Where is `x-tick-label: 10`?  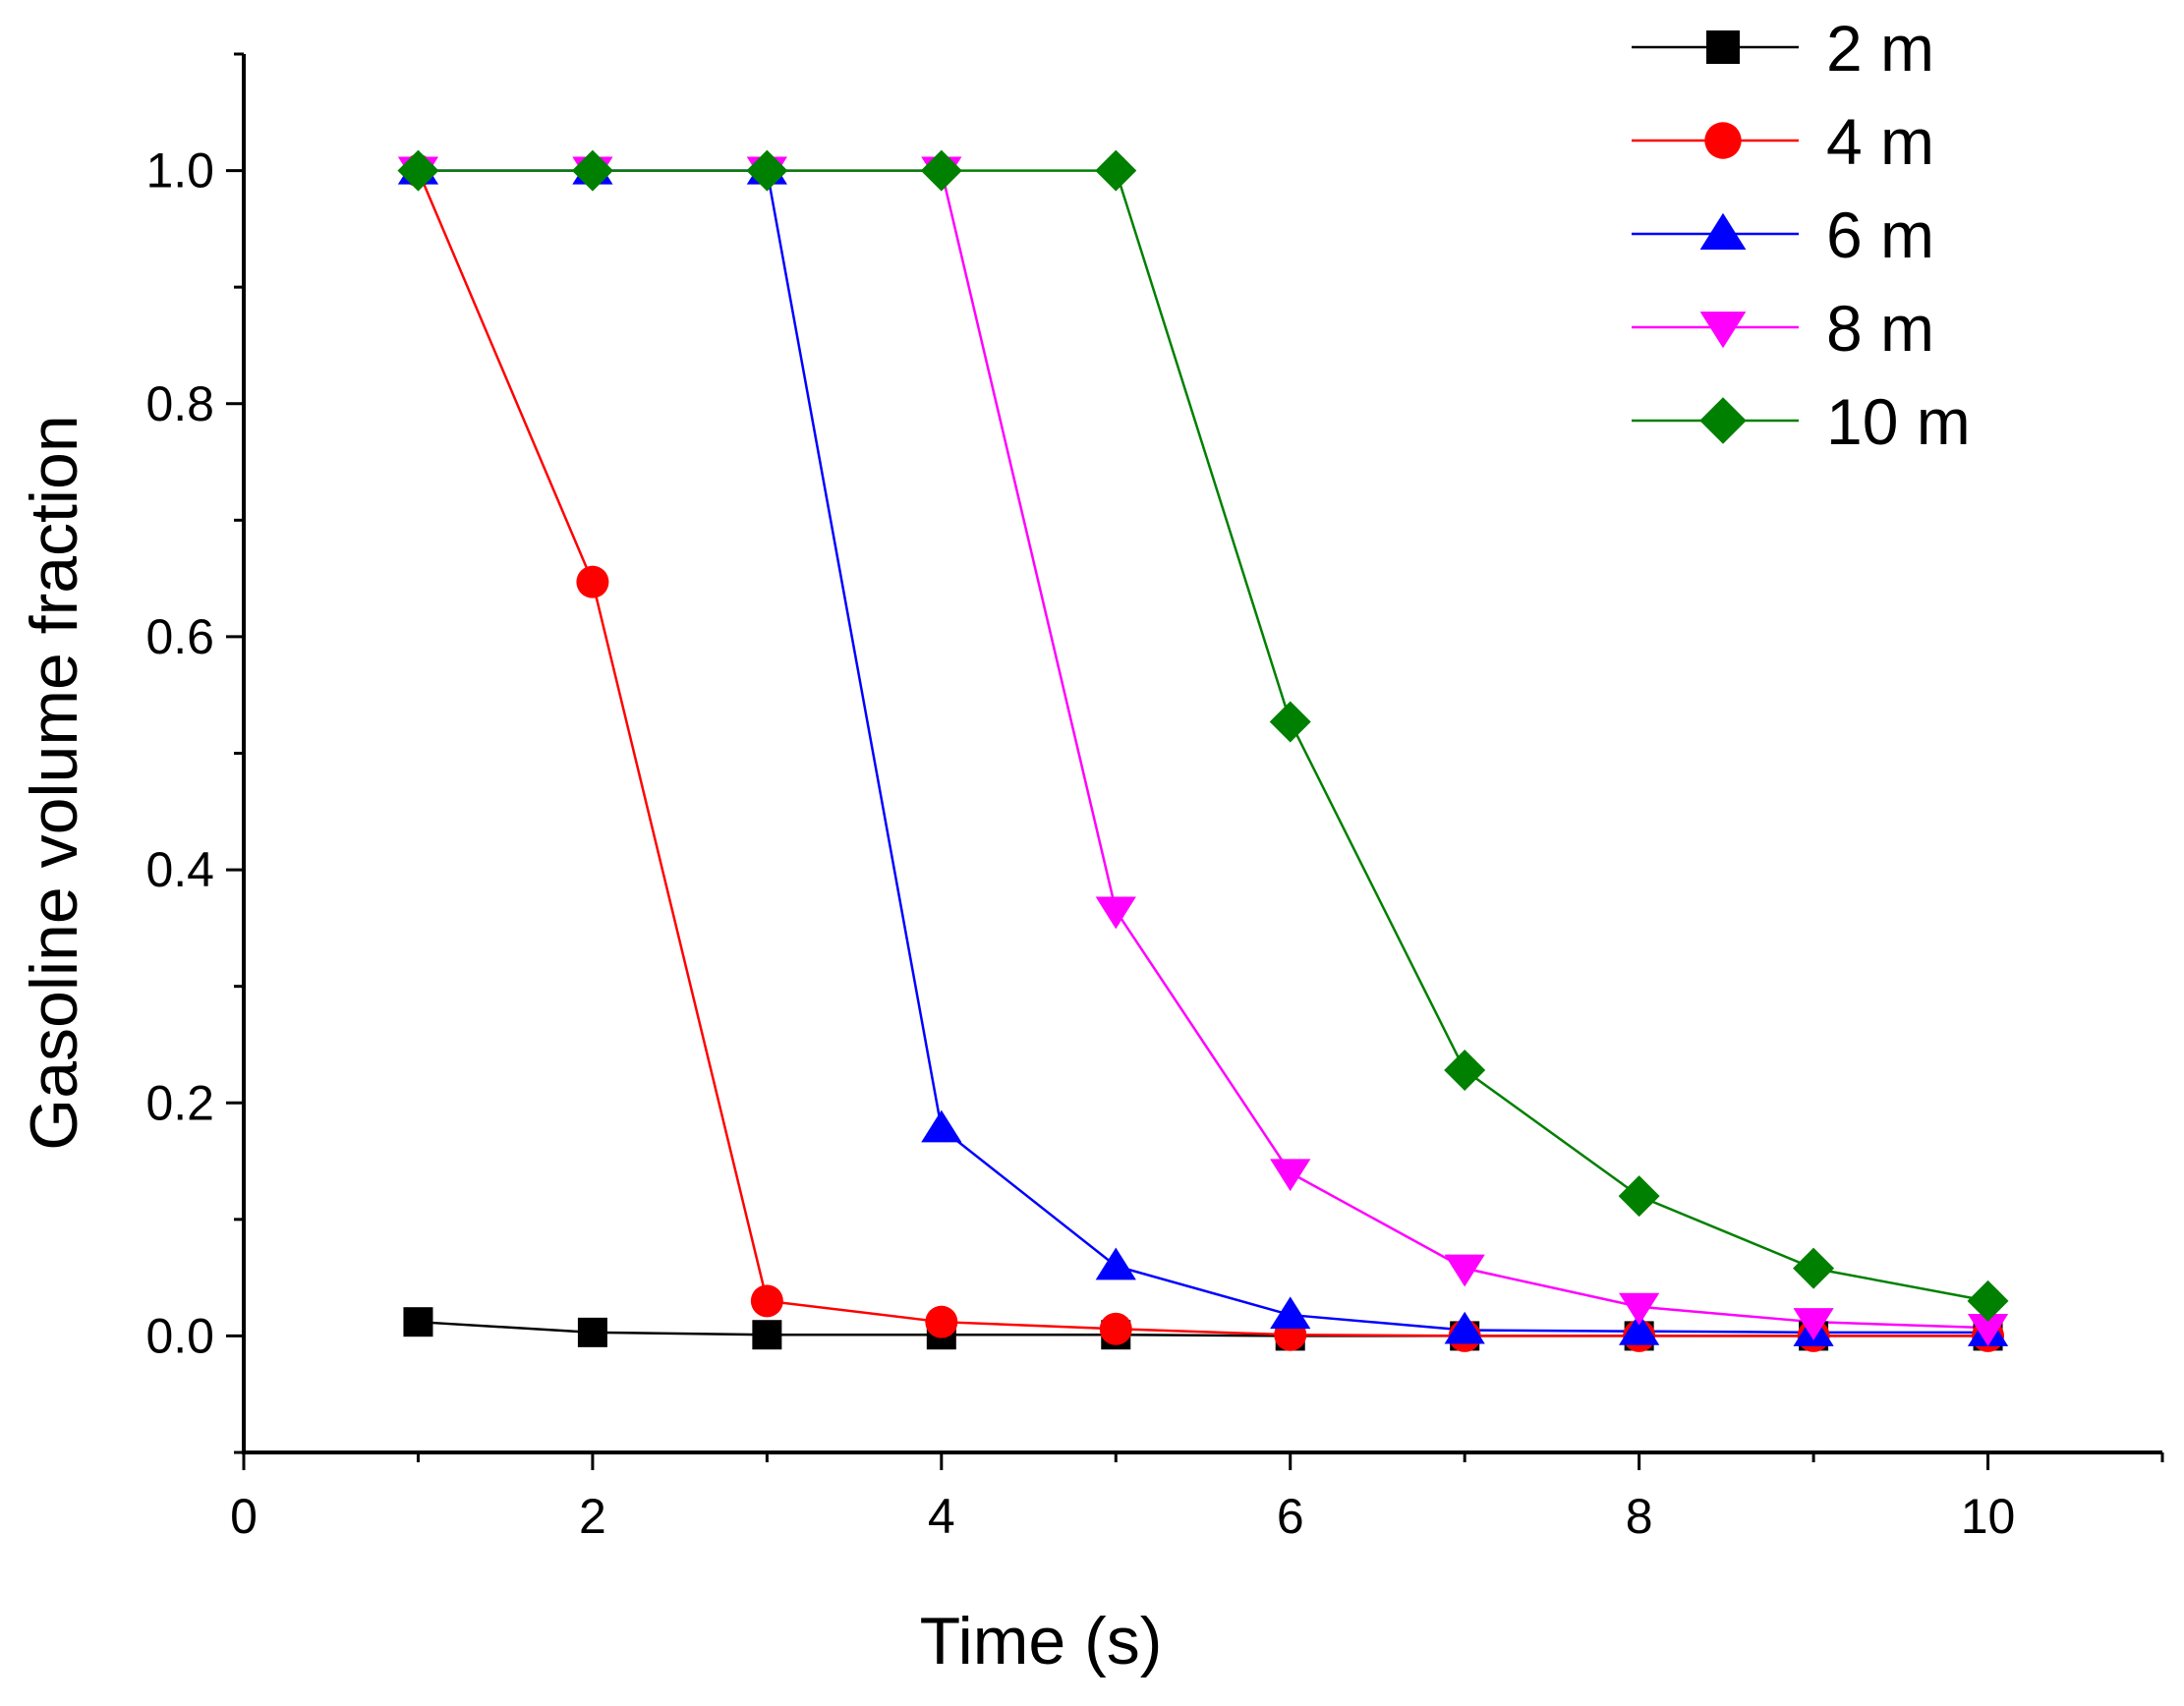 x-tick-label: 10 is located at coordinates (1988, 1516).